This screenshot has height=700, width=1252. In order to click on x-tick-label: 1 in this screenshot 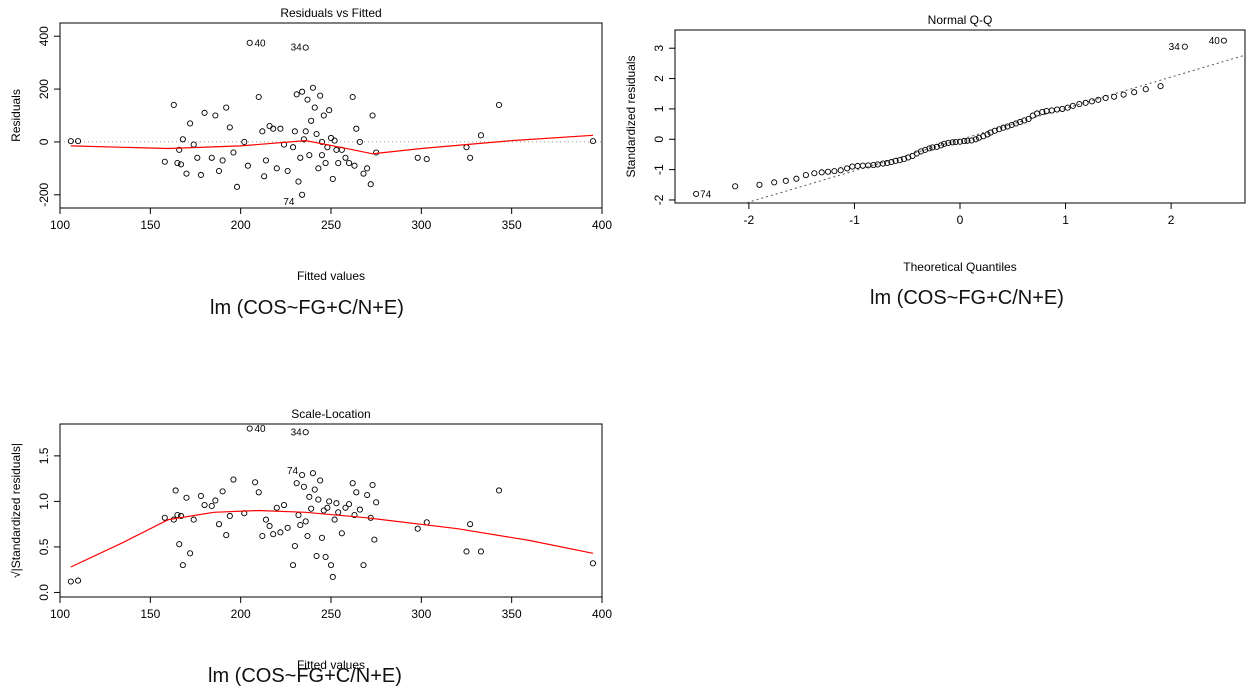, I will do `click(1065, 220)`.